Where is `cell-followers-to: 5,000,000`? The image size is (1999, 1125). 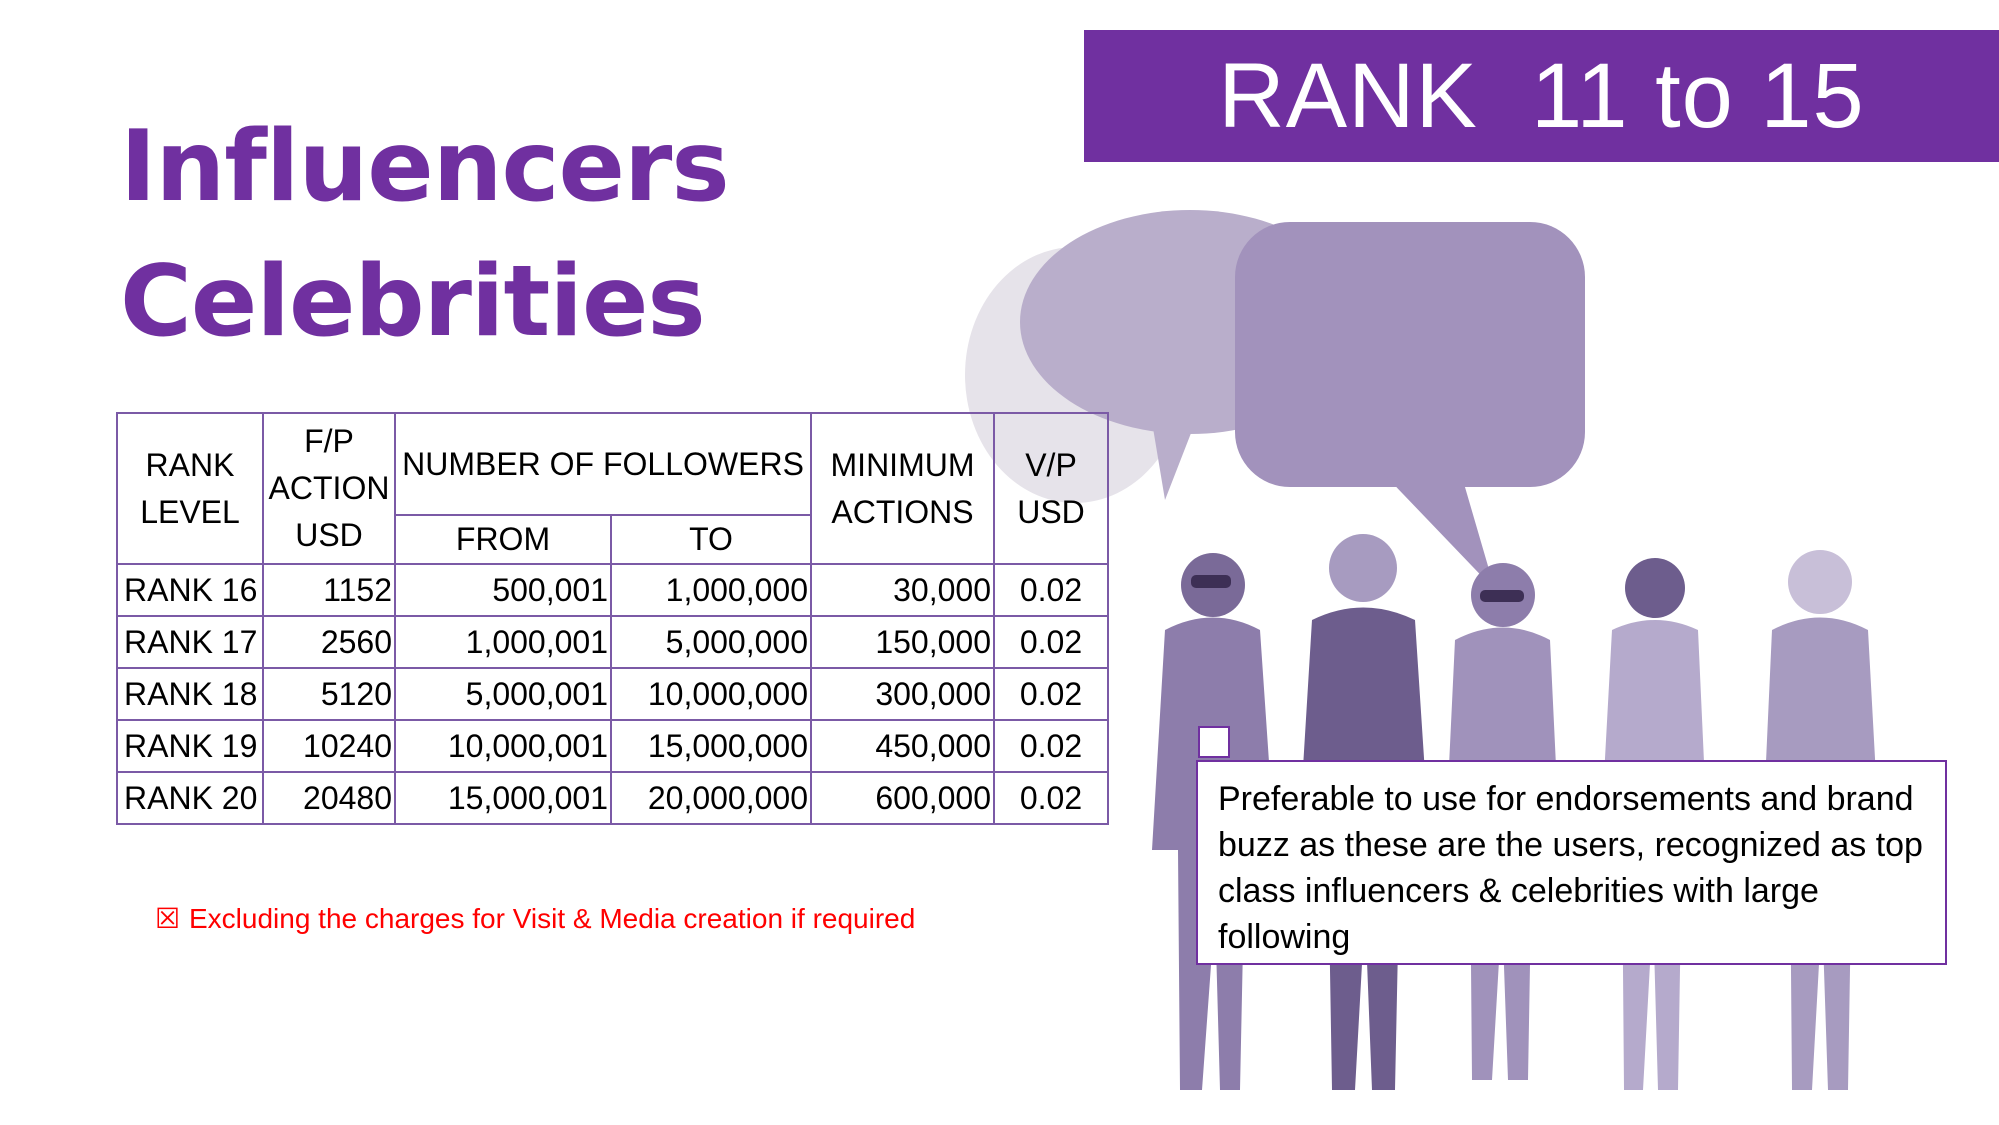 cell-followers-to: 5,000,000 is located at coordinates (711, 642).